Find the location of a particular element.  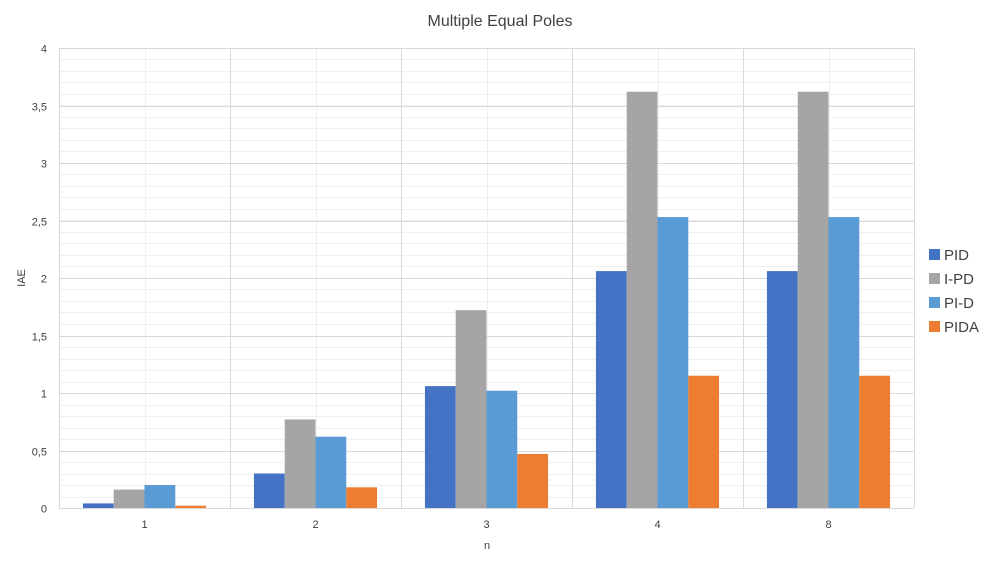

legend-label-i-pd: I-PD is located at coordinates (959, 279).